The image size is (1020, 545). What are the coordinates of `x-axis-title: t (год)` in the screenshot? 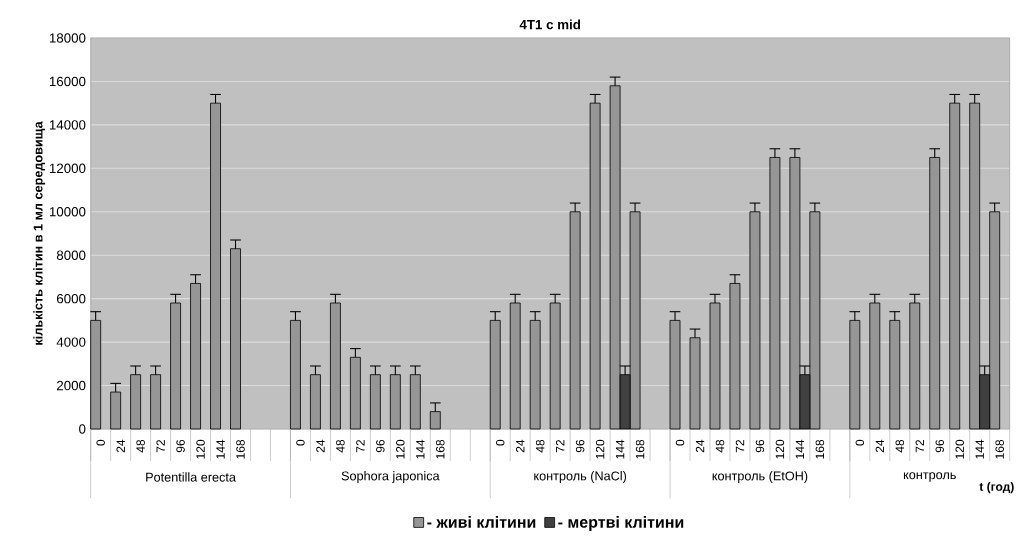 It's located at (996, 488).